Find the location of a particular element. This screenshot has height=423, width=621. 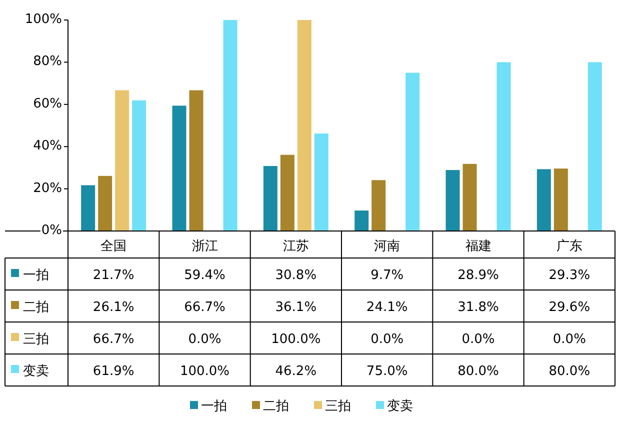

x-tick-label: 全国 is located at coordinates (113, 246).